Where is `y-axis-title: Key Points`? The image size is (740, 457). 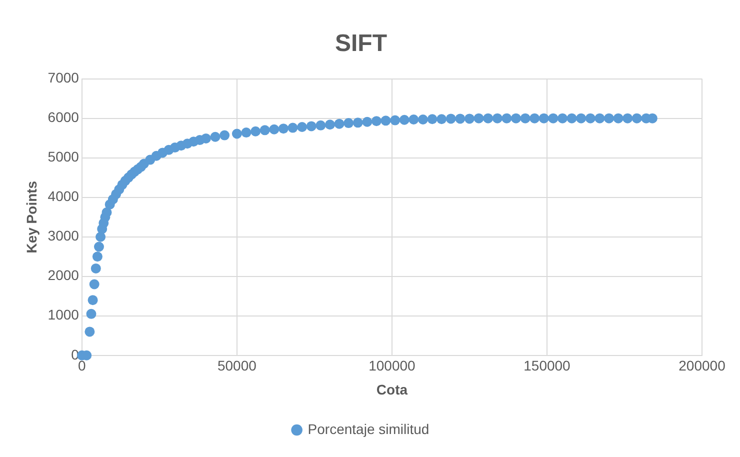
y-axis-title: Key Points is located at coordinates (31, 217).